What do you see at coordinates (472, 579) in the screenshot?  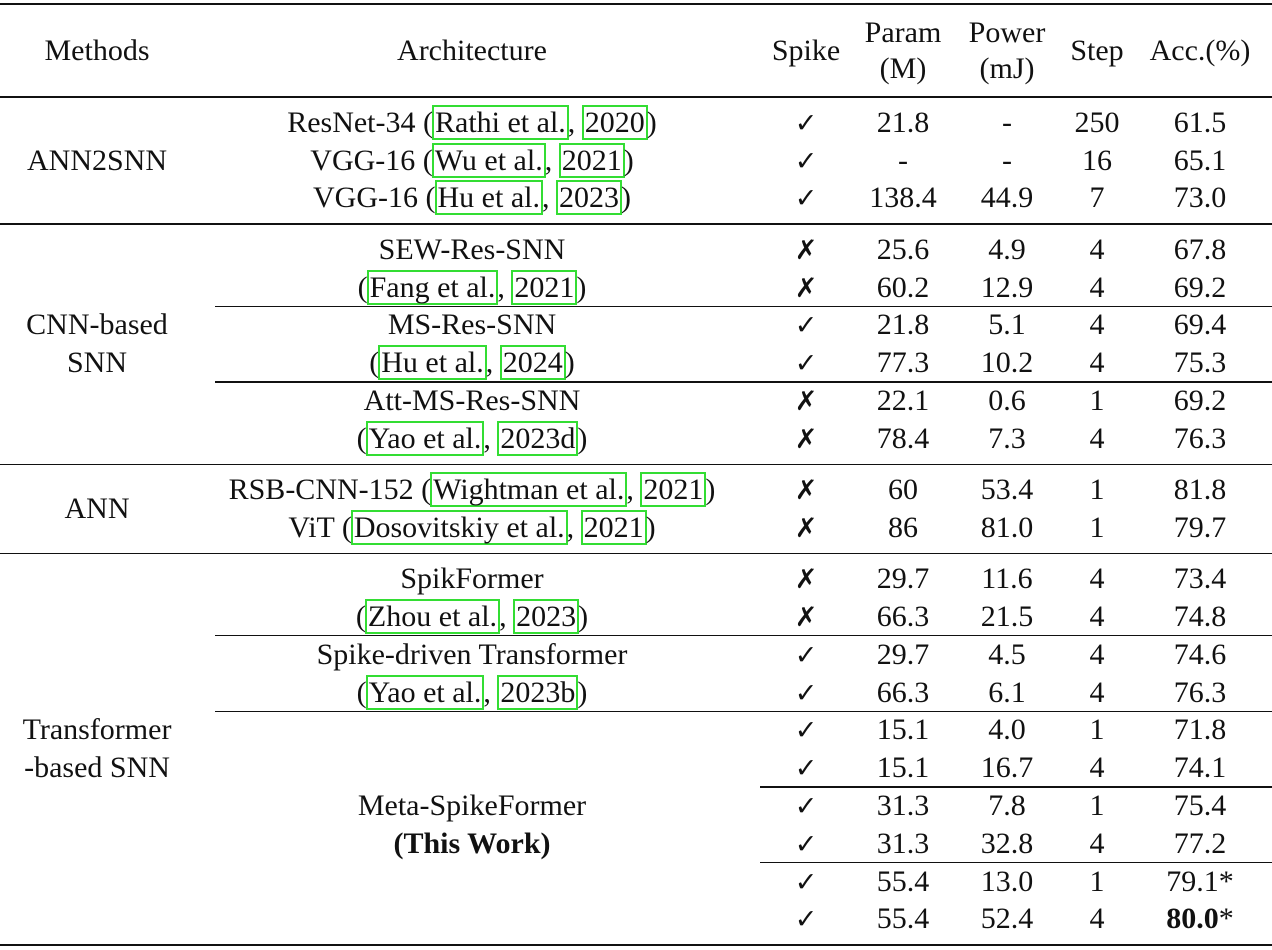 I see `architecture-text: SpikFormer` at bounding box center [472, 579].